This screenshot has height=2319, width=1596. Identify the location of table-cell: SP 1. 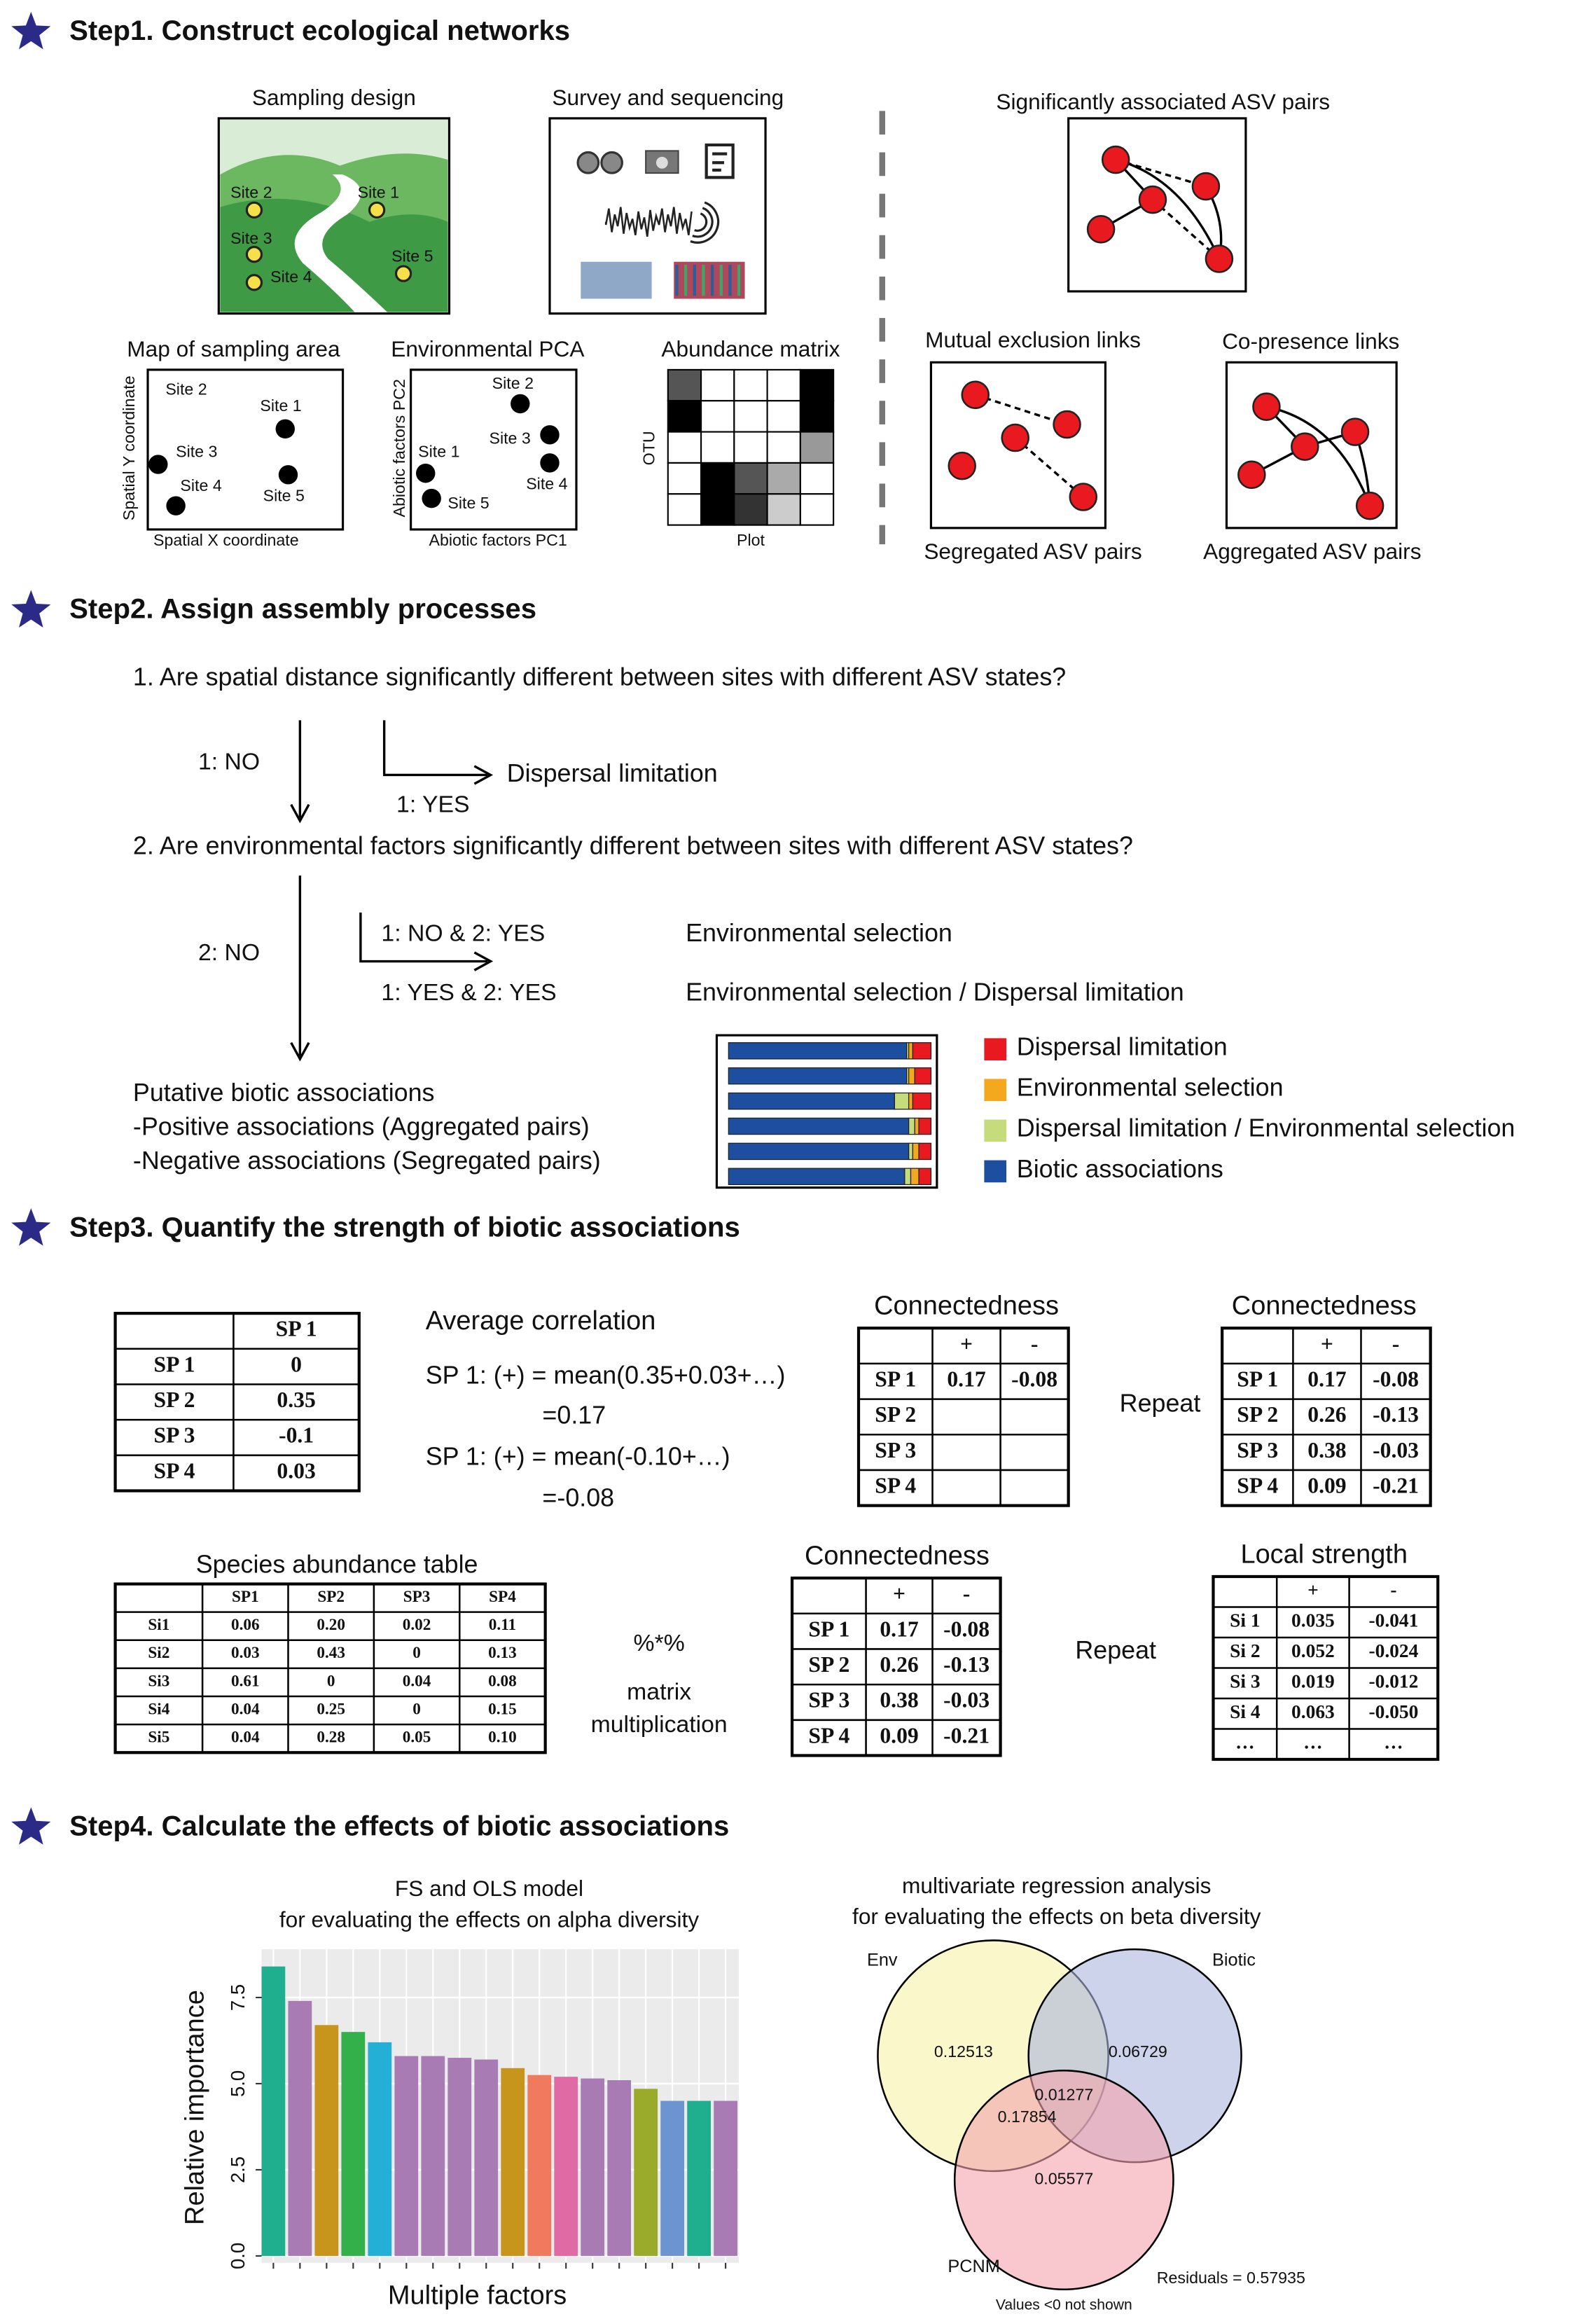
(896, 1378).